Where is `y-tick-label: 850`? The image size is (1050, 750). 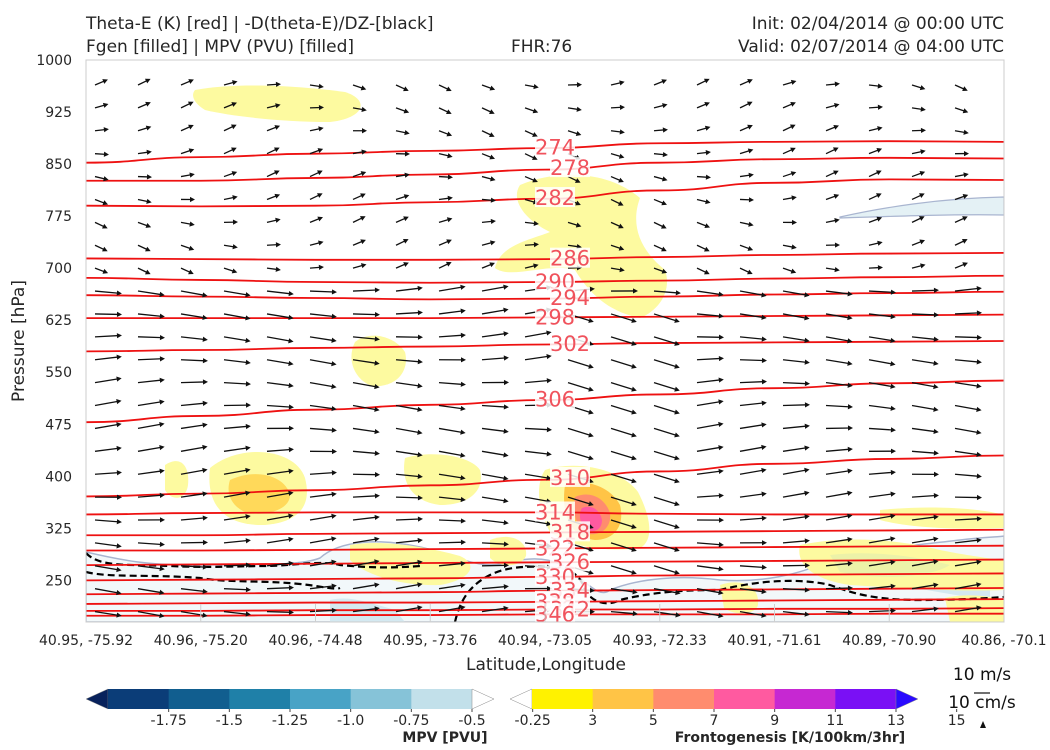 y-tick-label: 850 is located at coordinates (58, 165).